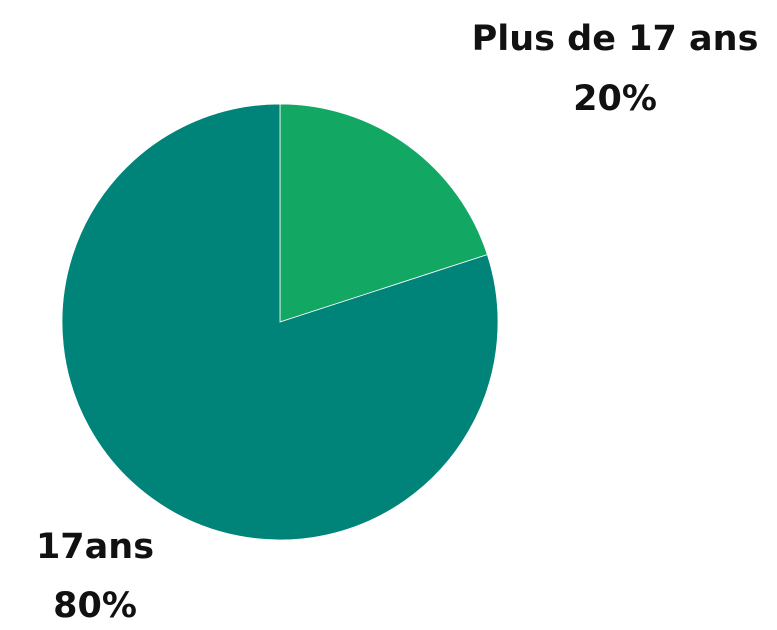 Image resolution: width=777 pixels, height=630 pixels. Describe the element at coordinates (615, 39) in the screenshot. I see `slice-label: Plus de 17 ans` at that location.